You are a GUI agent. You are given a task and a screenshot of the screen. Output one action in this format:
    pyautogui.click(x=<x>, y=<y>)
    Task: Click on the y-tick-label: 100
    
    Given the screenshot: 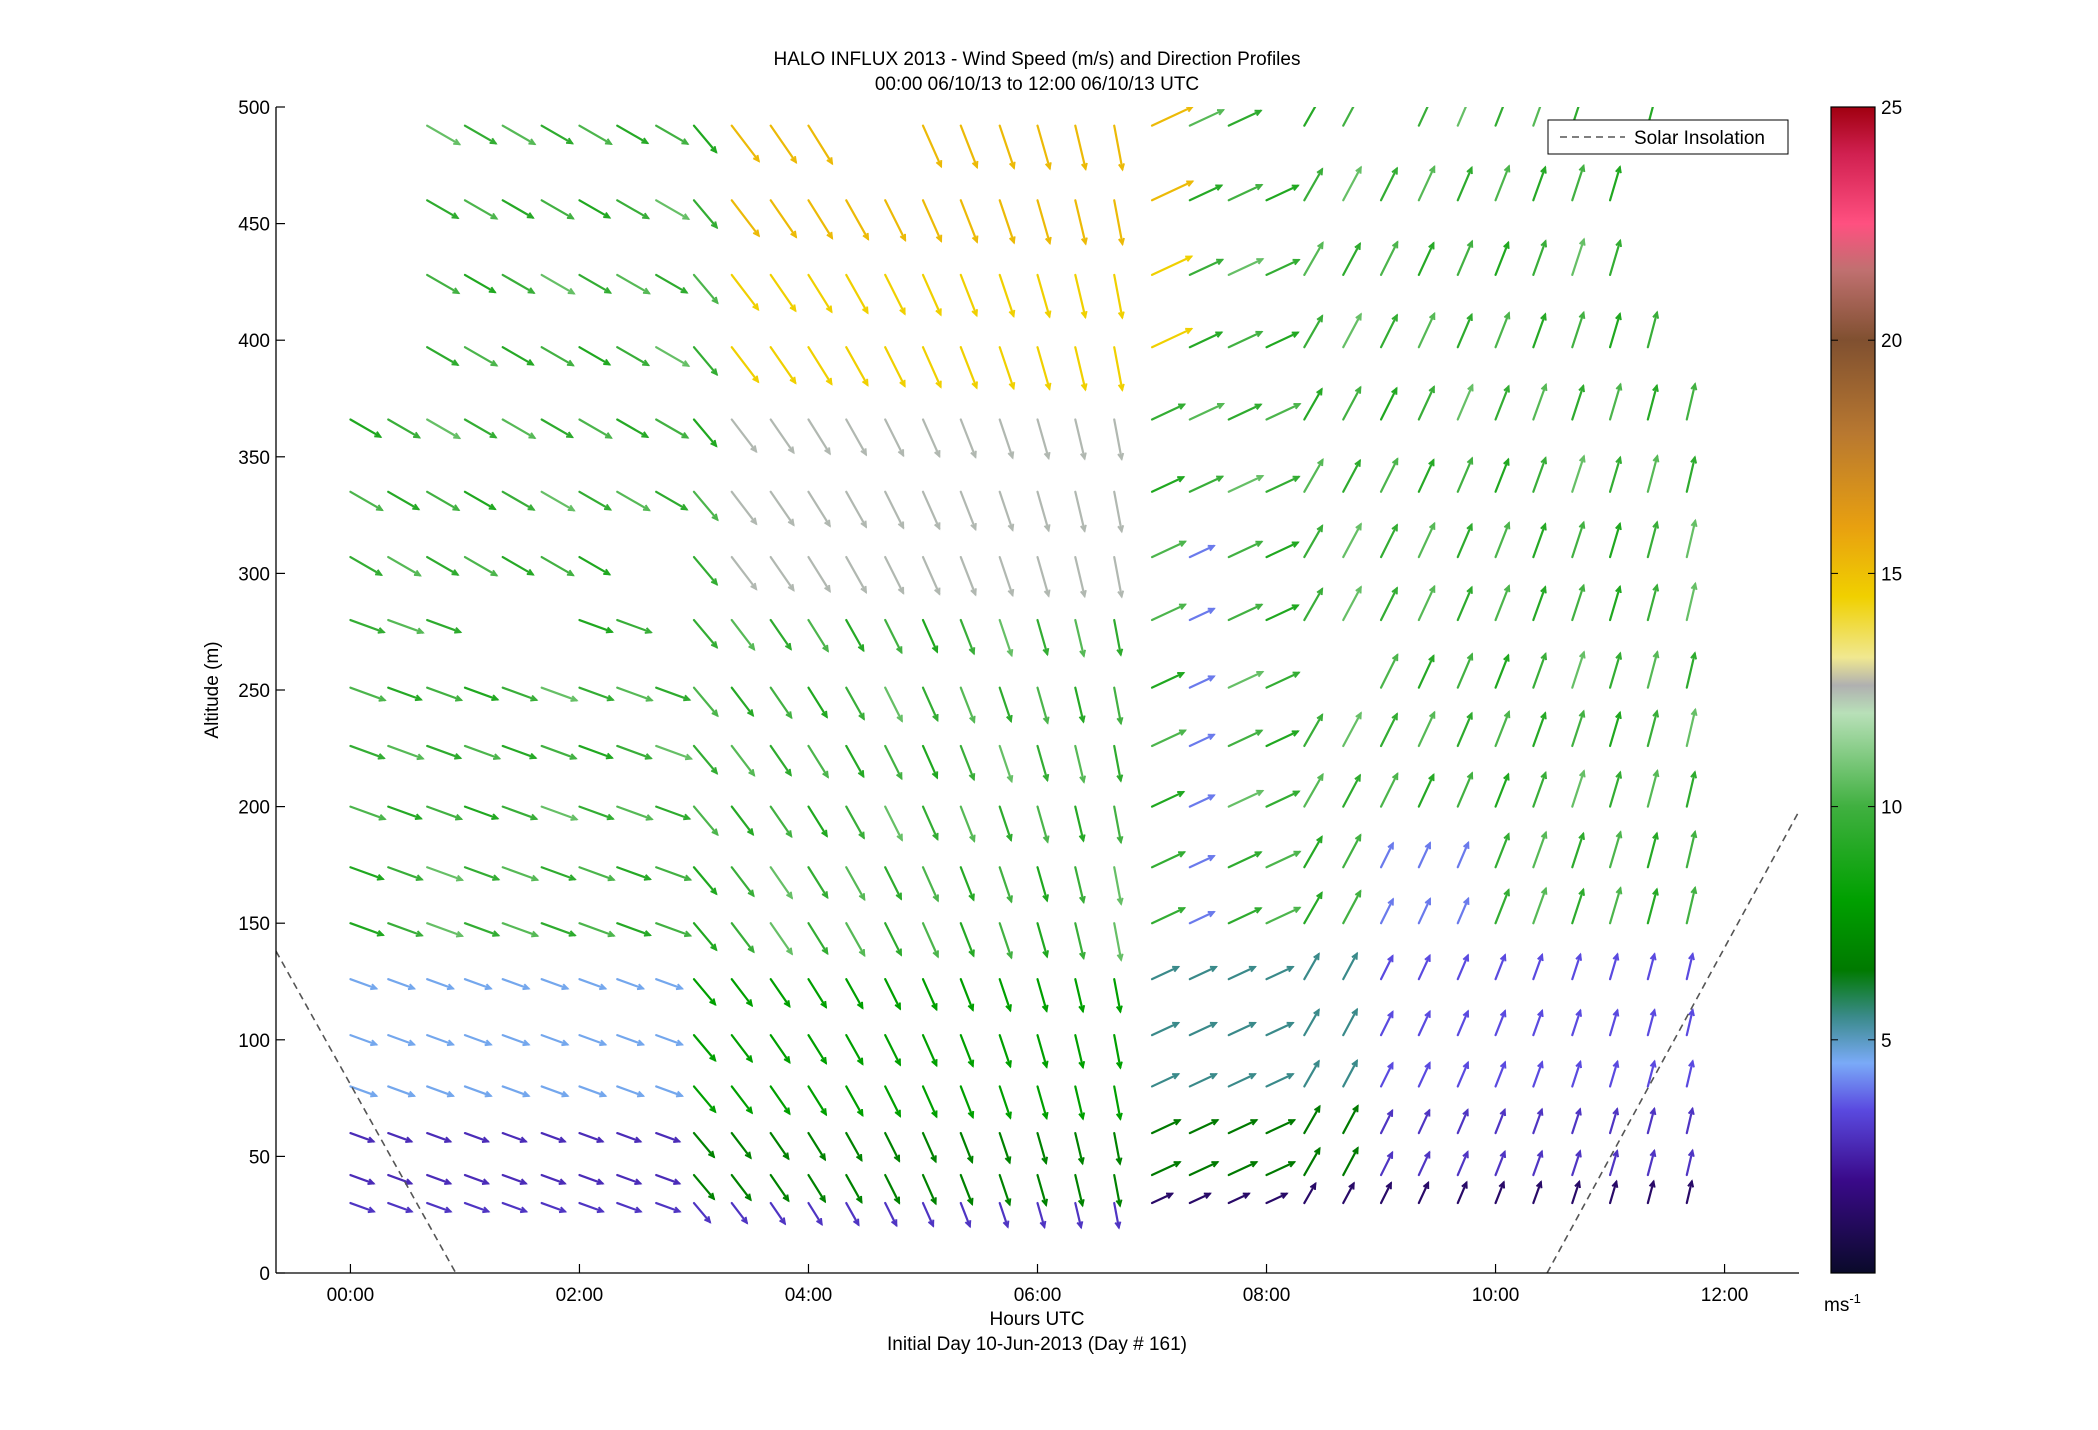 What is the action you would take?
    pyautogui.click(x=254, y=1041)
    